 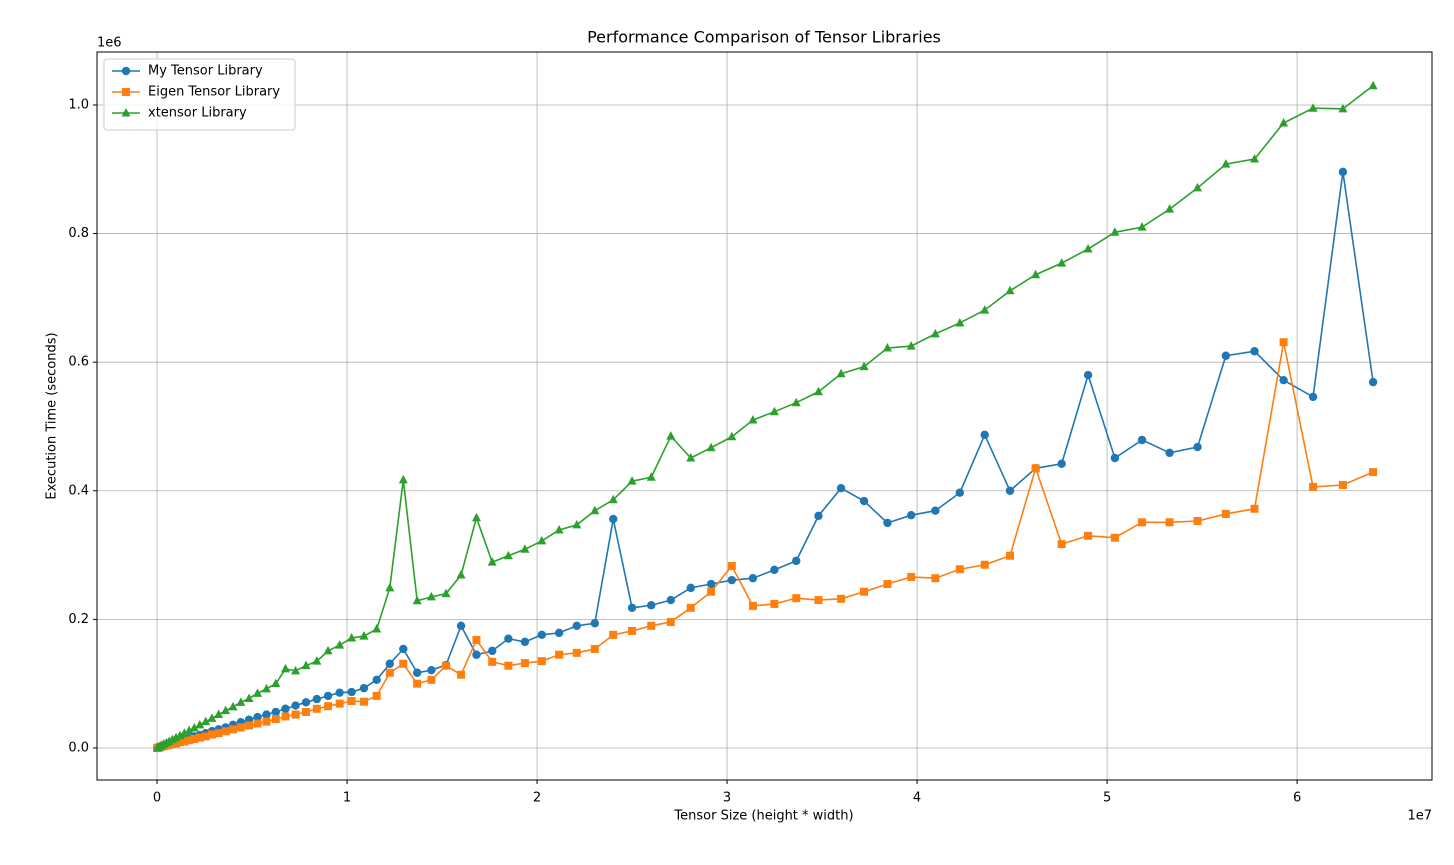 I want to click on x-scale-label: 1e7, so click(x=1419, y=816).